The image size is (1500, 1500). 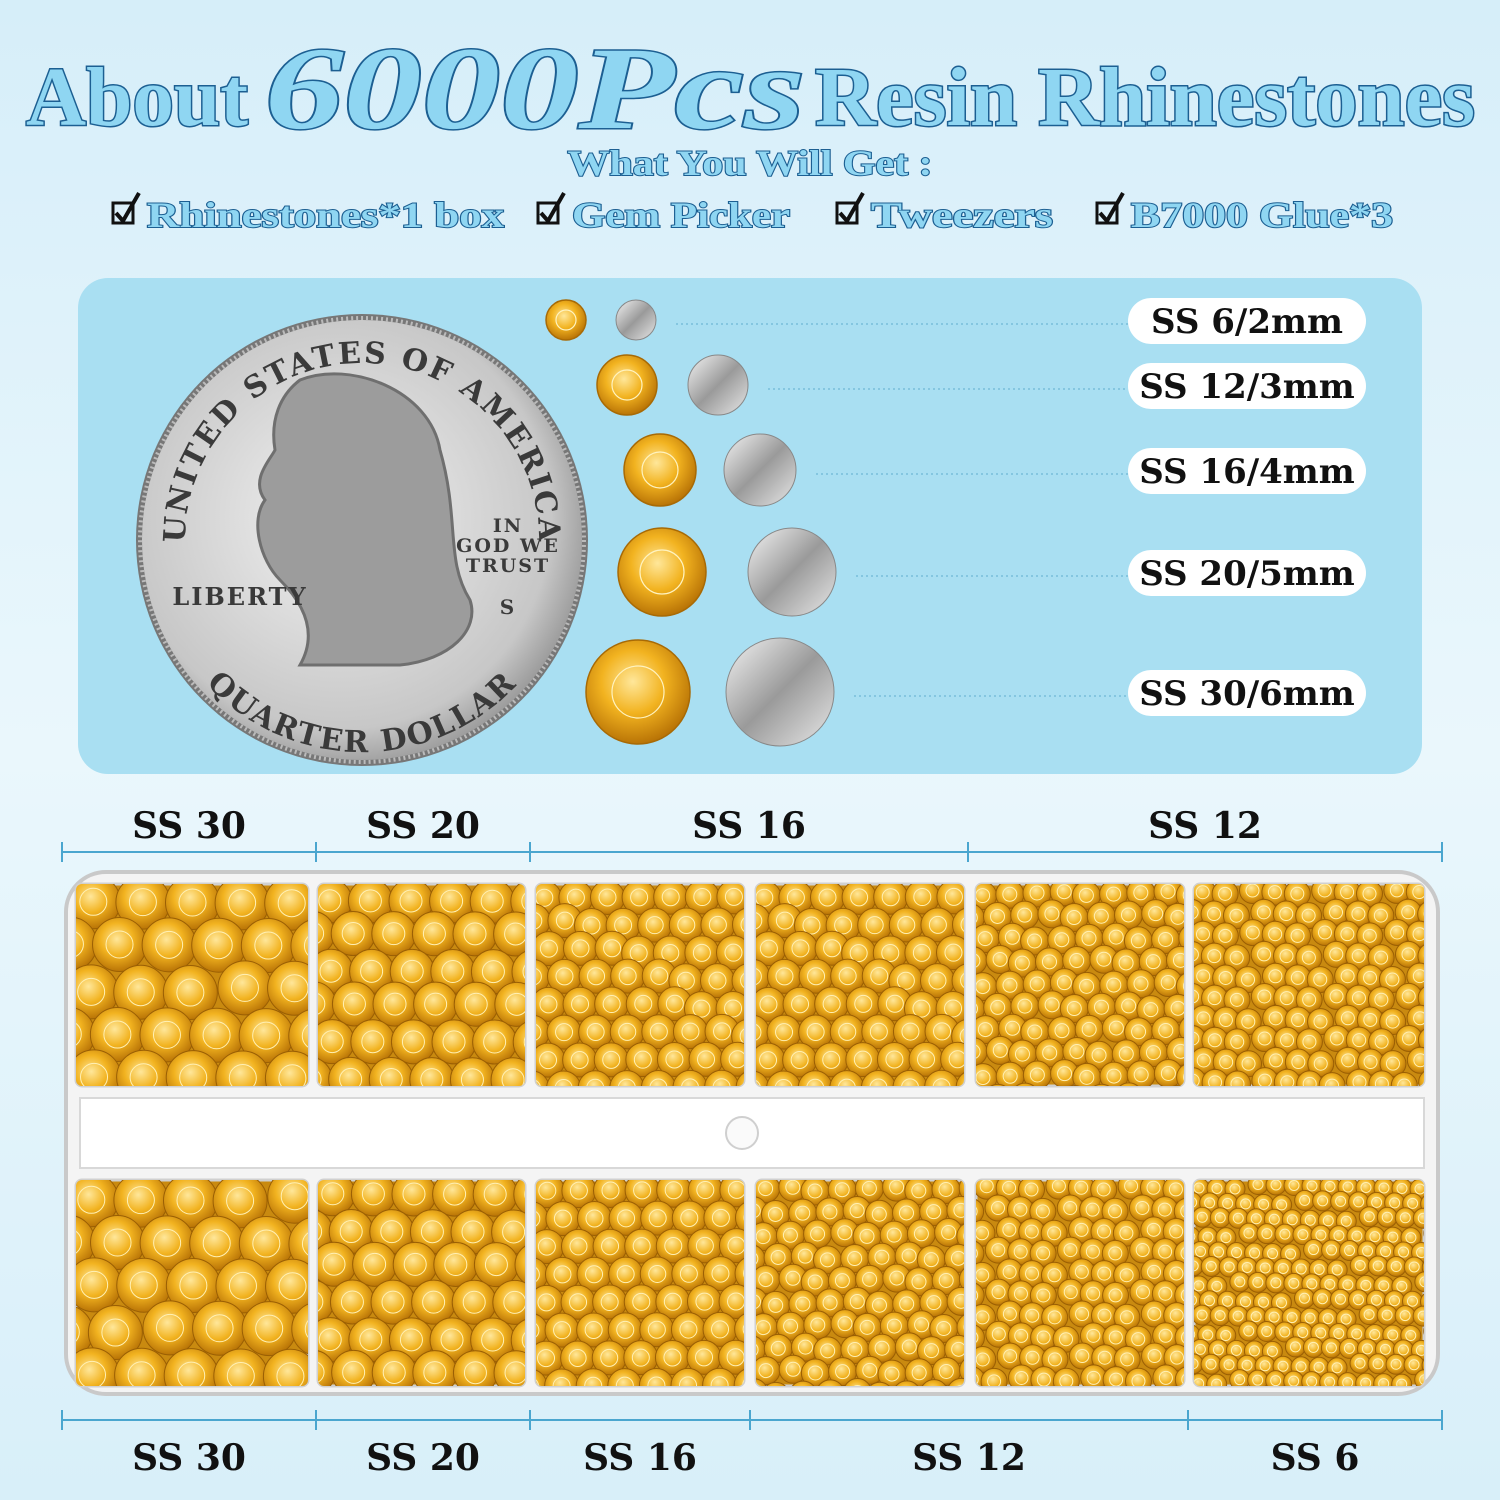 What do you see at coordinates (636, 320) in the screenshot?
I see `sample-back` at bounding box center [636, 320].